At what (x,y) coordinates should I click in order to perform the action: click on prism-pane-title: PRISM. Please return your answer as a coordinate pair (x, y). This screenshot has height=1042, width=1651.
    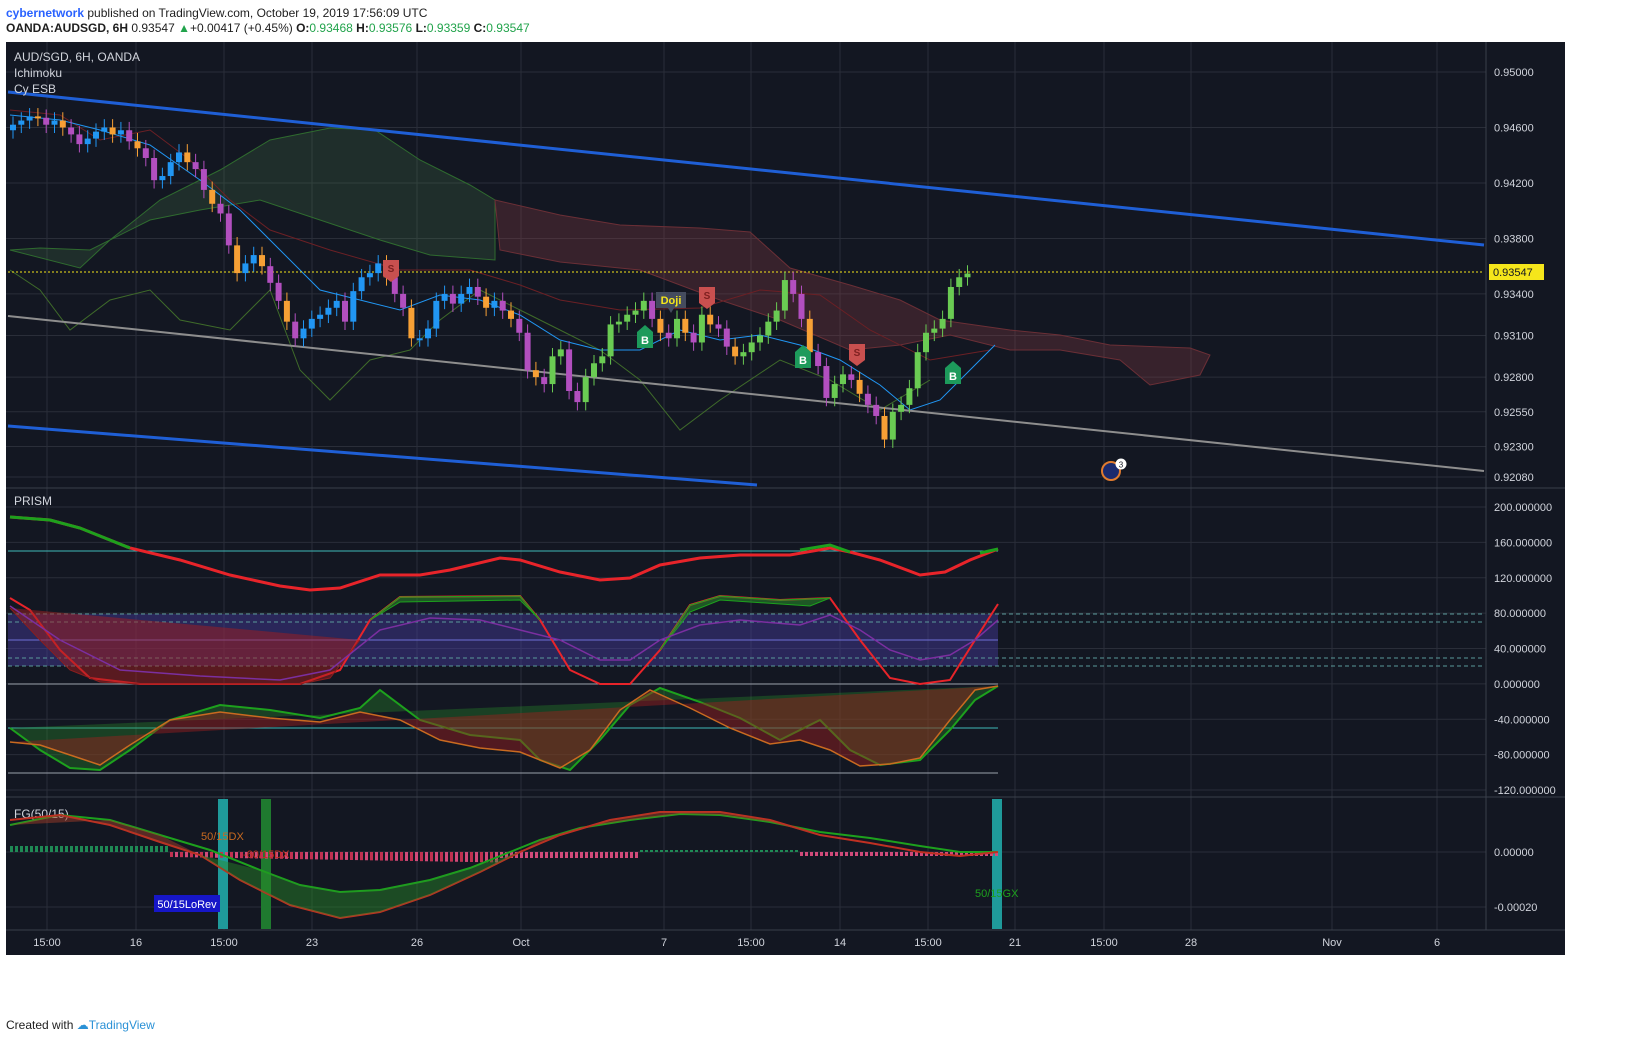
    Looking at the image, I should click on (33, 501).